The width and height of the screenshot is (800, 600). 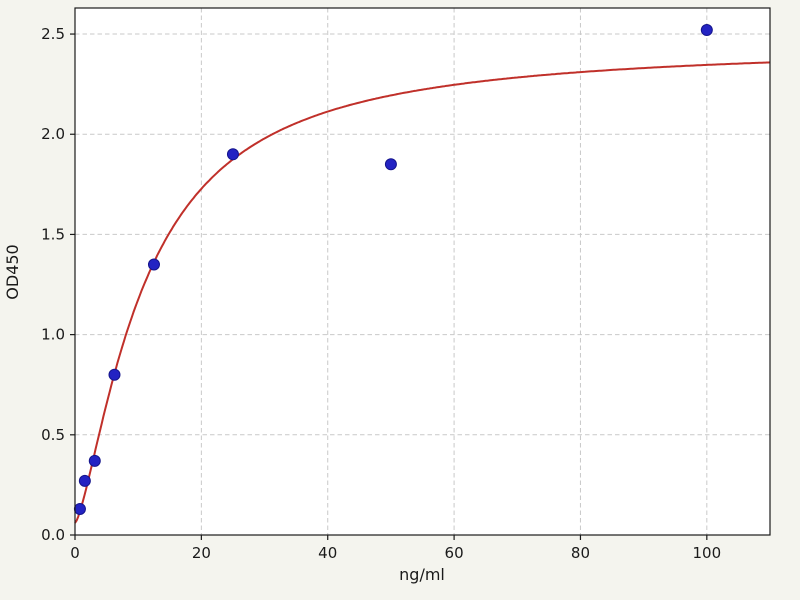 I want to click on x-tick-label: 20, so click(x=201, y=553).